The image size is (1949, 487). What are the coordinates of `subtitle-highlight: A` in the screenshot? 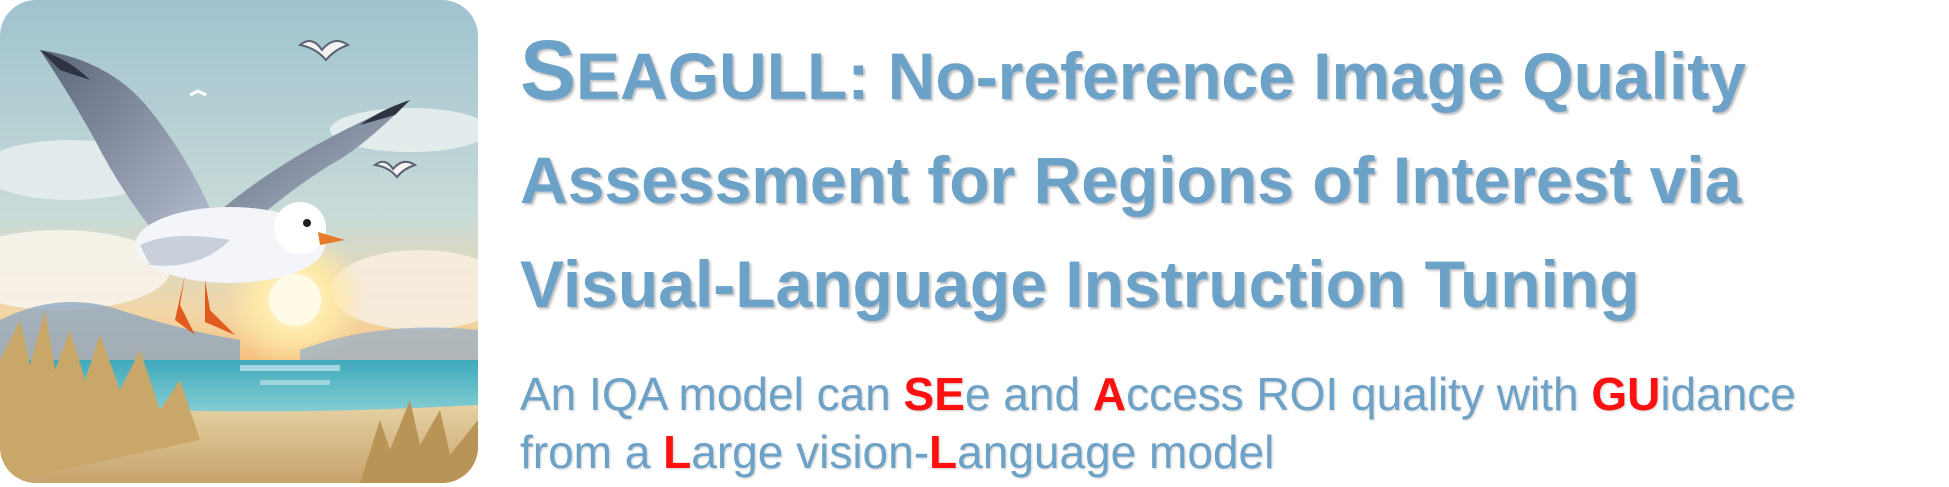 It's located at (1109, 394).